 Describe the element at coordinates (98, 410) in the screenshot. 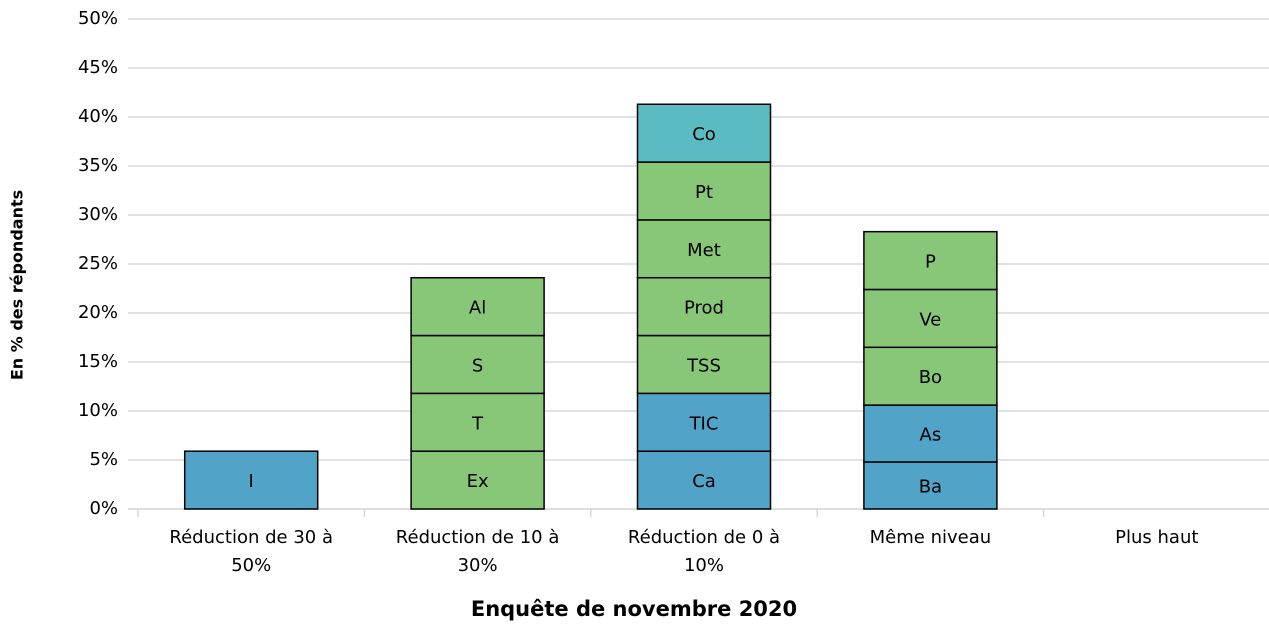

I see `y-tick-label: 10%` at that location.